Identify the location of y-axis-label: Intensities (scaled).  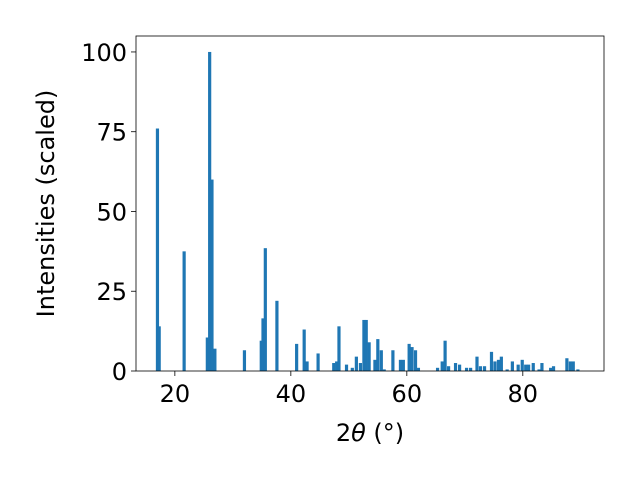
(46, 204).